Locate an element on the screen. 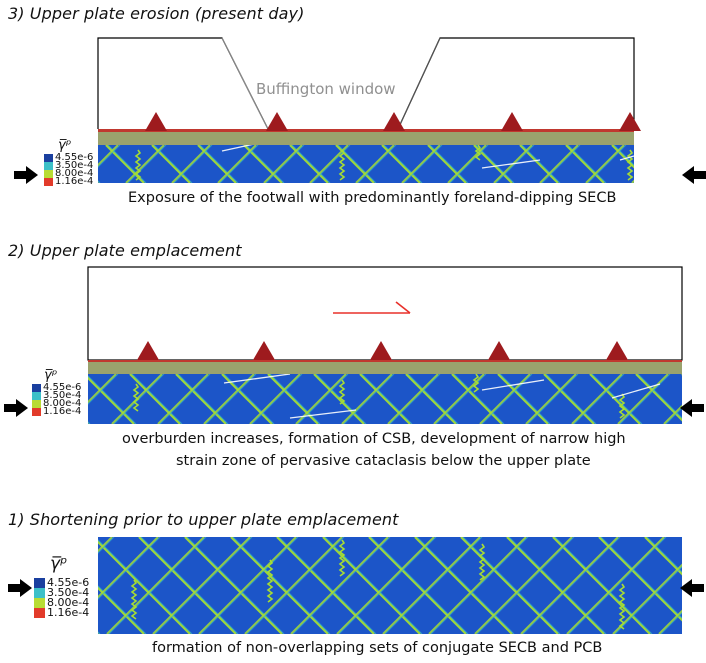 This screenshot has height=663, width=706. panel-1-legend: 4.55e-6 3.50e-4 8.00e-4 1.16e-4 is located at coordinates (62, 598).